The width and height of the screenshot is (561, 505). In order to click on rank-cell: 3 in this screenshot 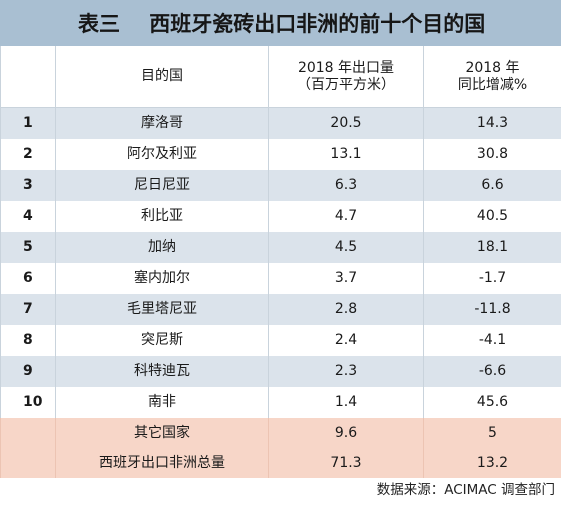, I will do `click(28, 185)`.